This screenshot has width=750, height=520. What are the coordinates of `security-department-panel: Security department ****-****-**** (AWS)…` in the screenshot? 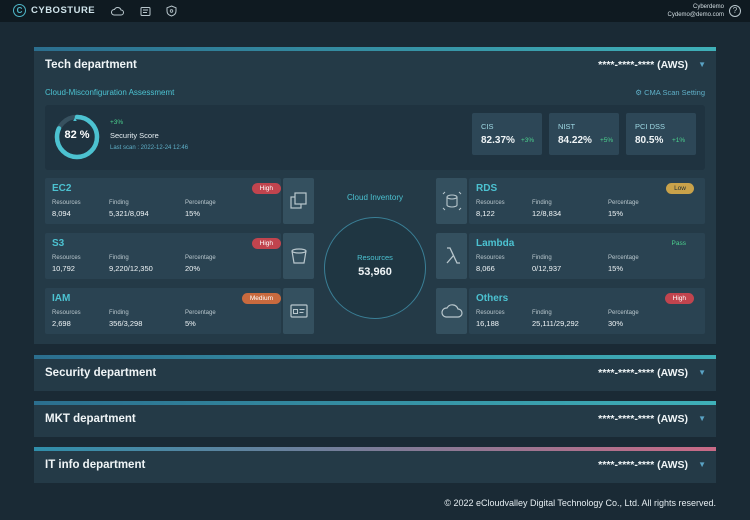 It's located at (375, 373).